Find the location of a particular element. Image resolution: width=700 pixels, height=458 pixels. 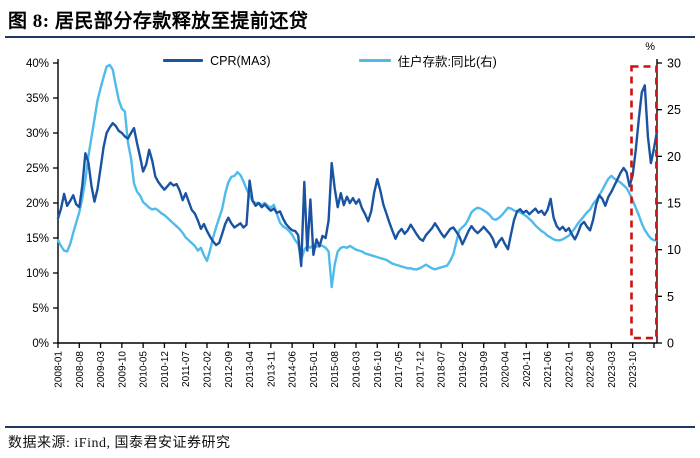

x-axis-label: 2018-07 is located at coordinates (442, 369).